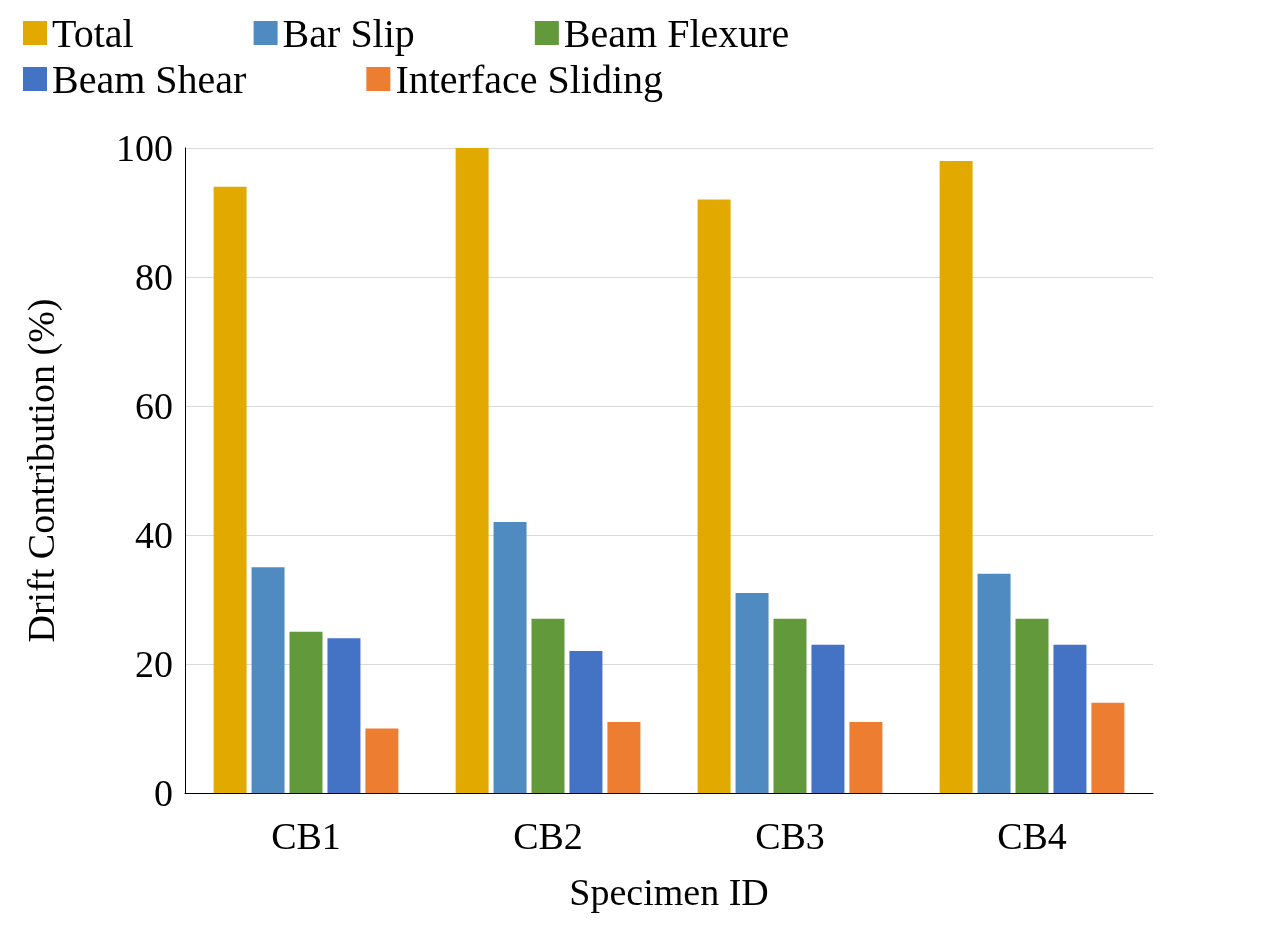 The image size is (1265, 937). What do you see at coordinates (790, 836) in the screenshot?
I see `x-tick-label: CB3` at bounding box center [790, 836].